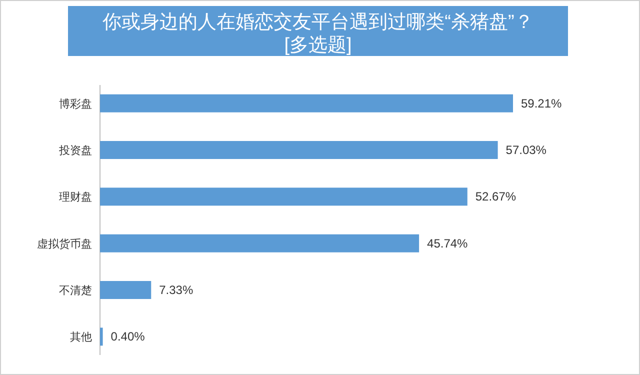  Describe the element at coordinates (526, 150) in the screenshot. I see `data-label: 57.03%` at that location.